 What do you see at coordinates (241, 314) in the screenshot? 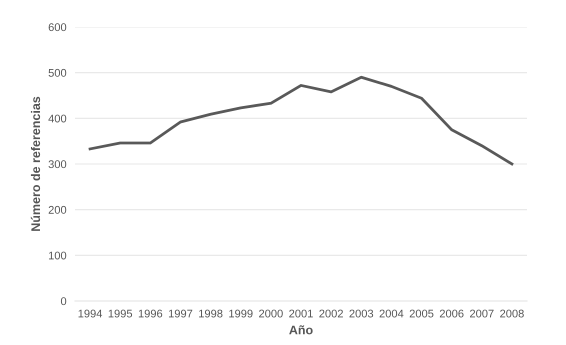
I see `x-tick-label: 1999` at bounding box center [241, 314].